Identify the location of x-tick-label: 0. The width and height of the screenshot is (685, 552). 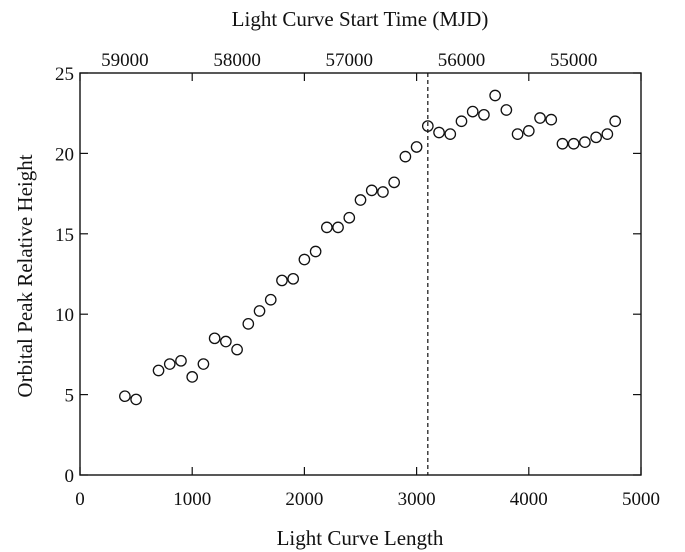
(80, 499).